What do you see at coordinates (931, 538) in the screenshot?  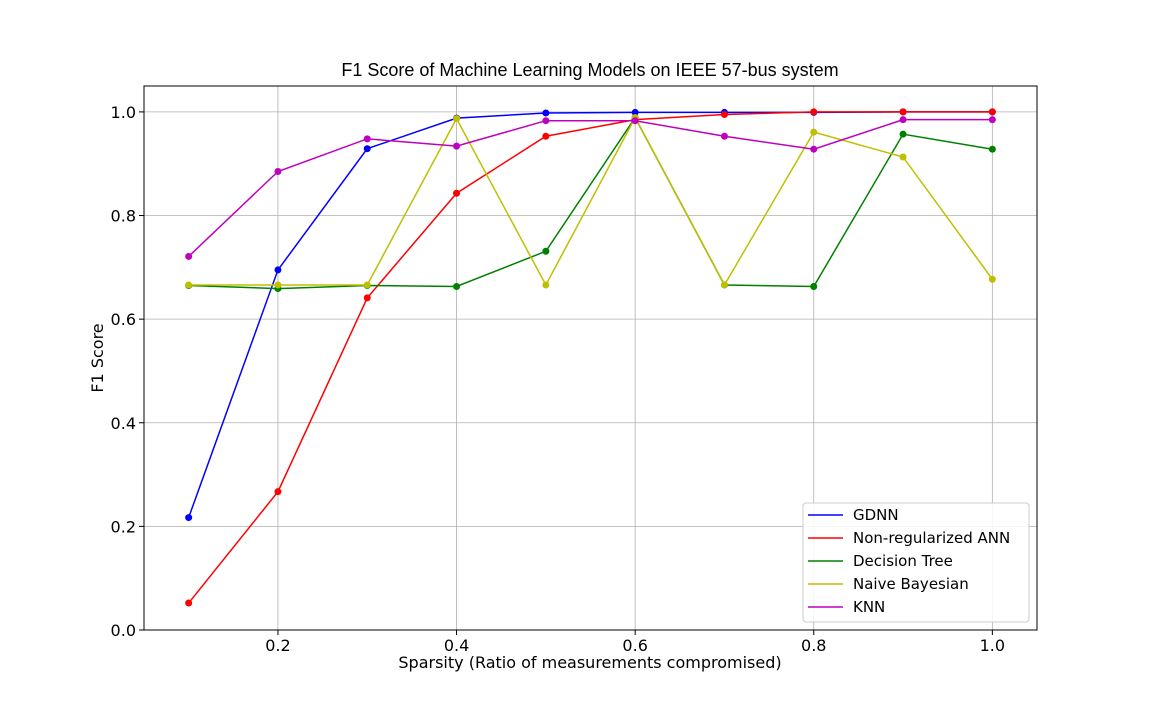 I see `legend-label: Non-regularized ANN` at bounding box center [931, 538].